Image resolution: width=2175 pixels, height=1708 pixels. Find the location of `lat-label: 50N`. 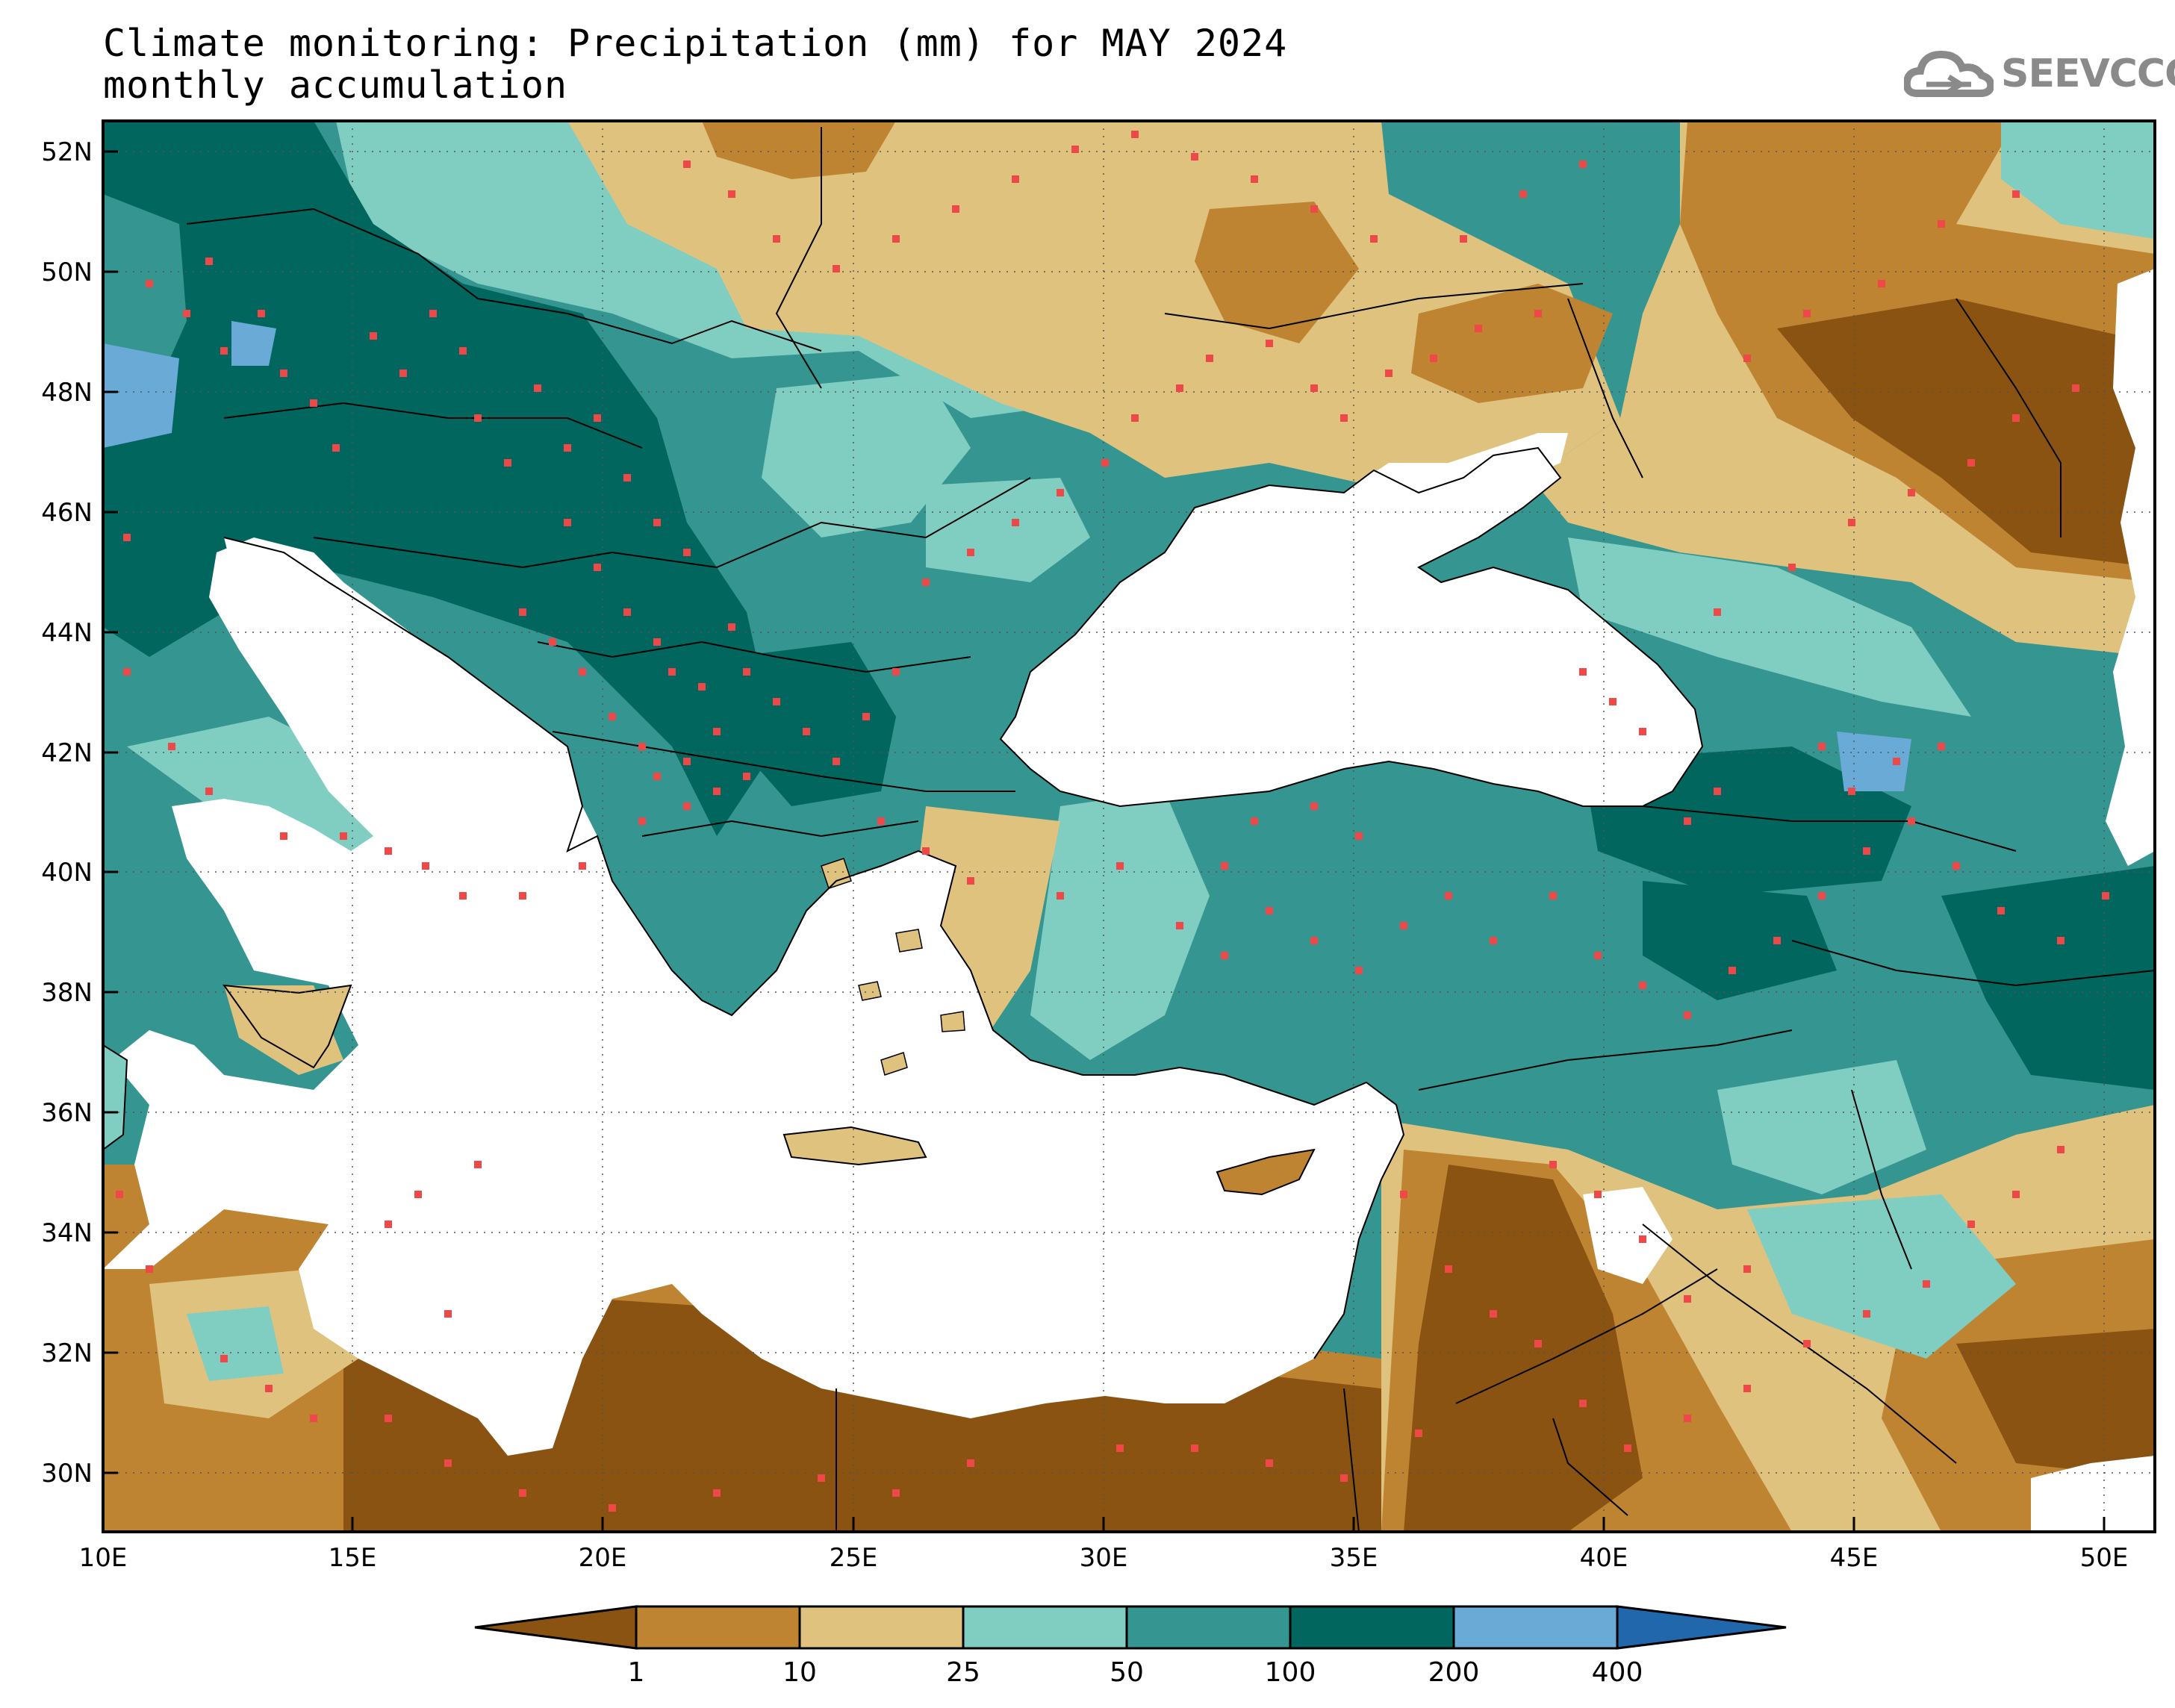

lat-label: 50N is located at coordinates (67, 272).